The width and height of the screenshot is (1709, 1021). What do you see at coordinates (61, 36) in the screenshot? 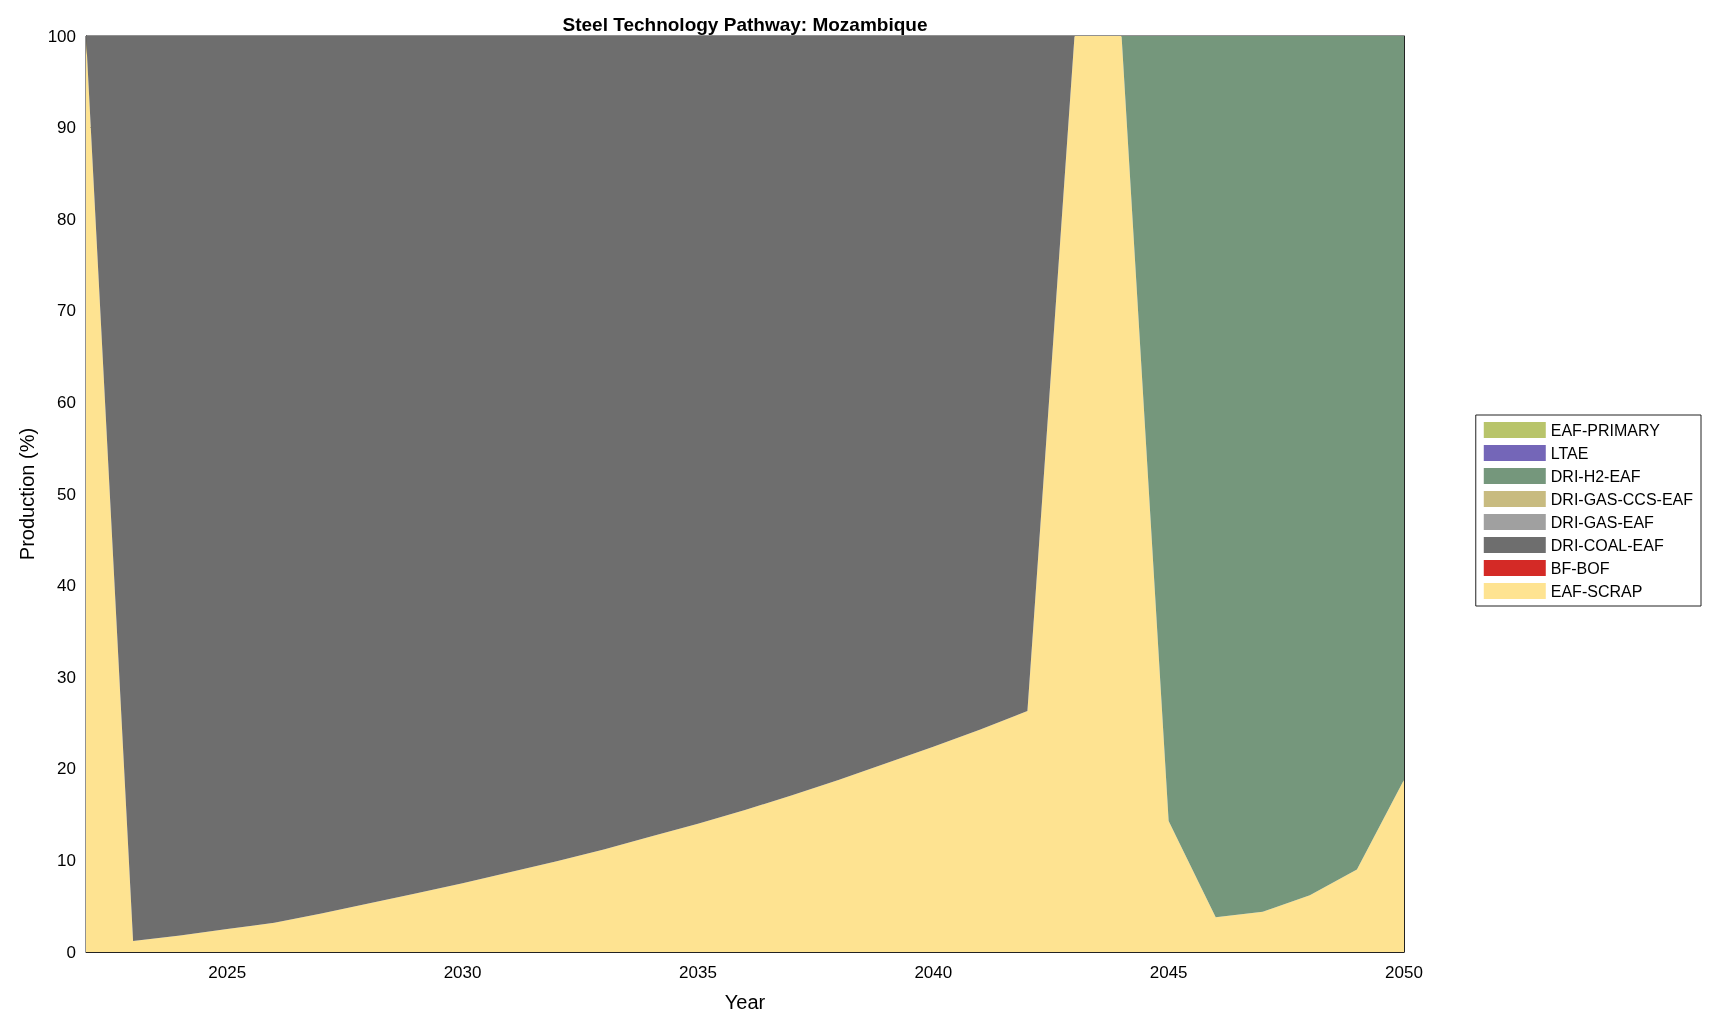
I see `y-tick-label: 100` at bounding box center [61, 36].